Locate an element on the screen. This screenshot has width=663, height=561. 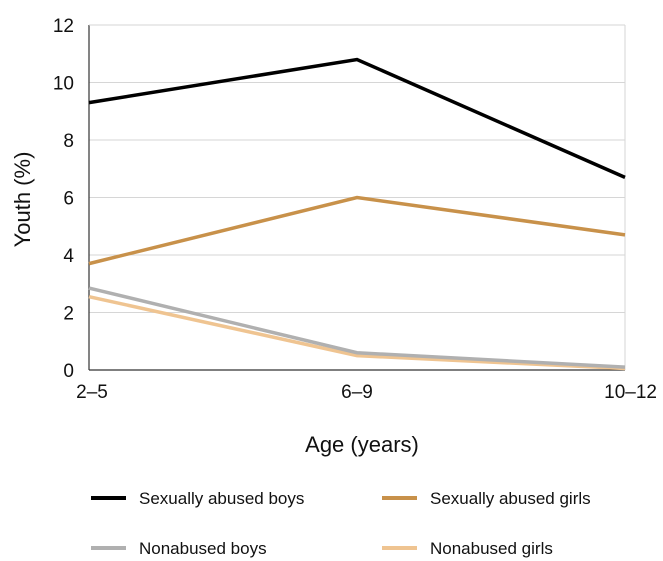
y-tick-label: 6 is located at coordinates (68, 199).